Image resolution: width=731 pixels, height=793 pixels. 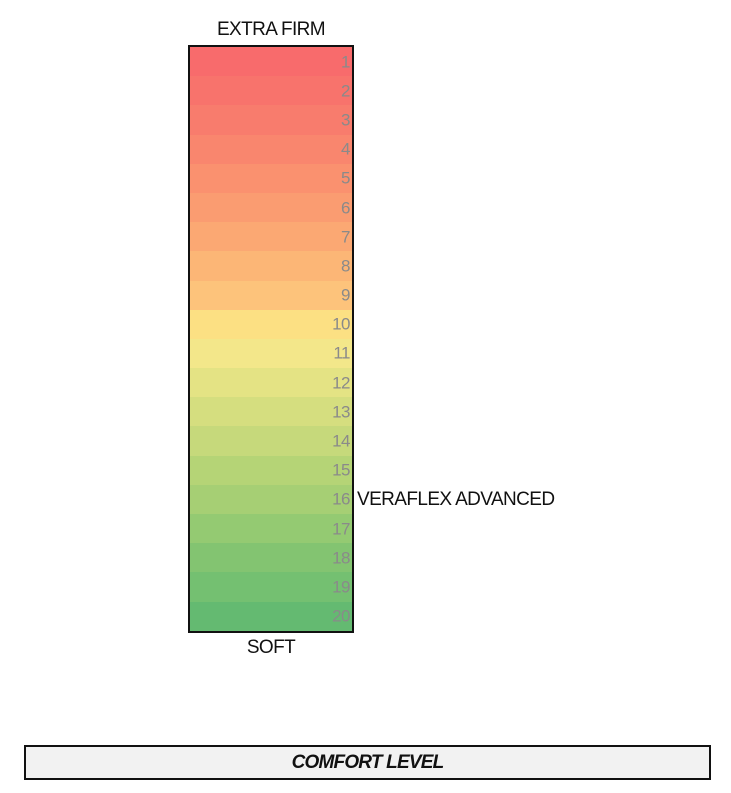 I want to click on level-number: 2, so click(x=345, y=91).